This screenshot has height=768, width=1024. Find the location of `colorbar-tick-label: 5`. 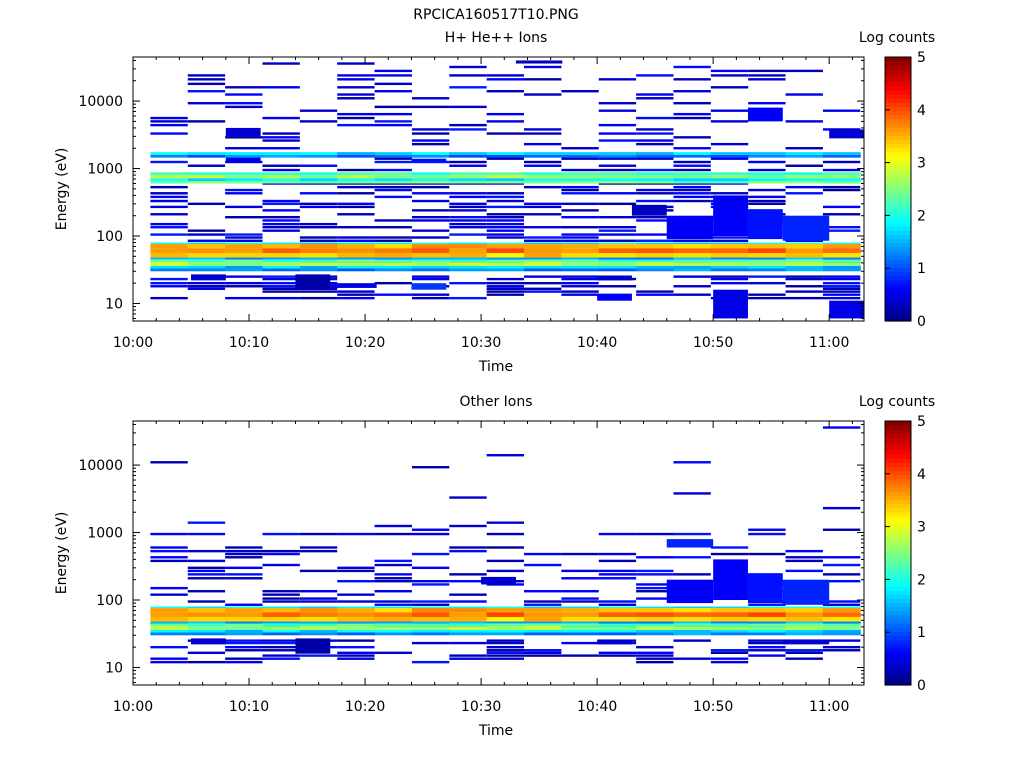

colorbar-tick-label: 5 is located at coordinates (921, 422).